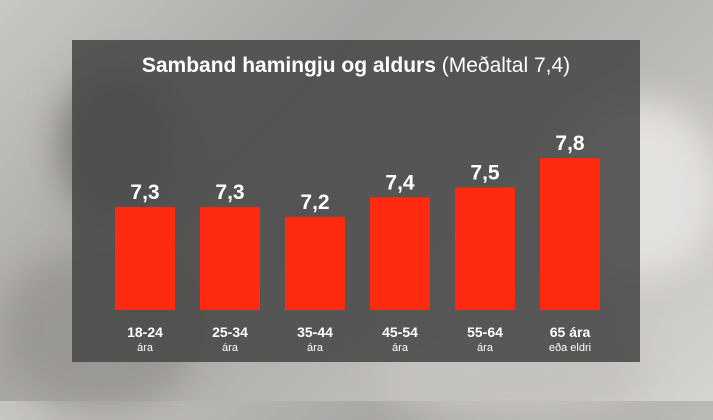  Describe the element at coordinates (570, 348) in the screenshot. I see `category-sublabel: eða eldri` at that location.